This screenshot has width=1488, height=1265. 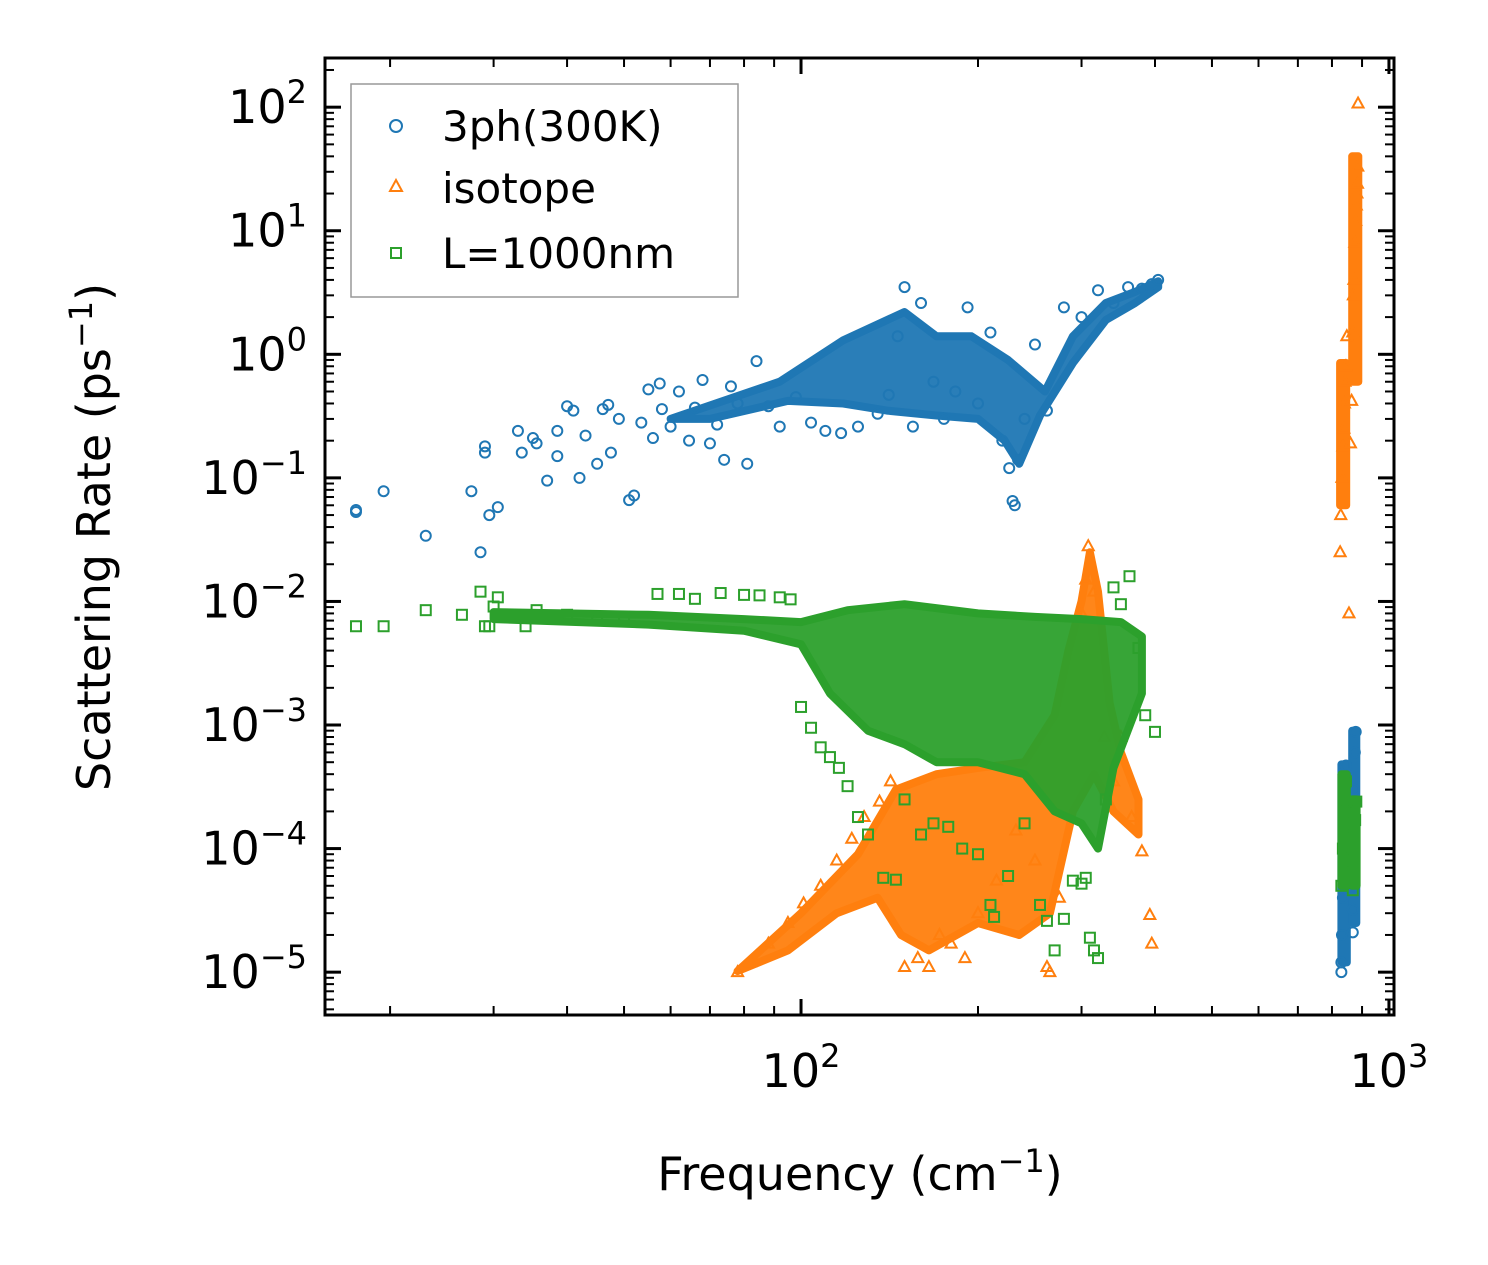 I want to click on y-tick-label: 10⁰, so click(x=267, y=350).